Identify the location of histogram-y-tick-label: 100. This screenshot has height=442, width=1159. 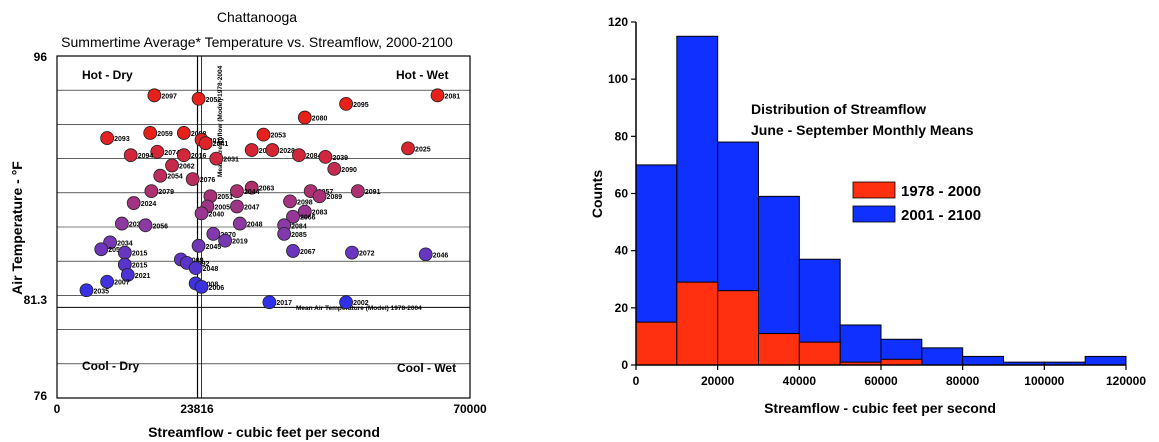
(618, 79).